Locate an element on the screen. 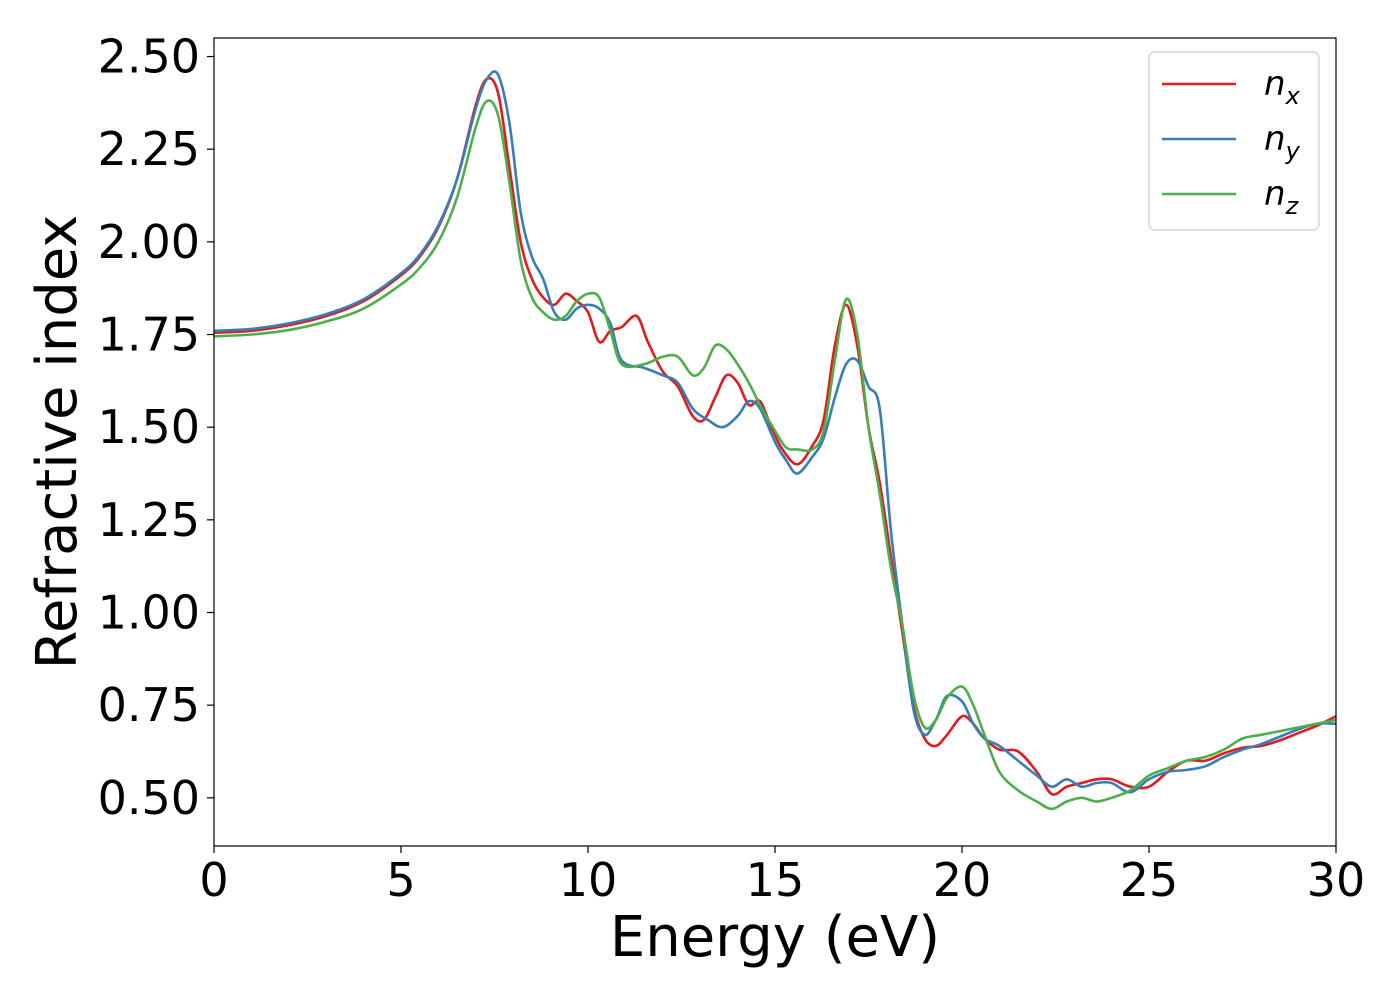  y-tick-label: 1.00 is located at coordinates (149, 612).